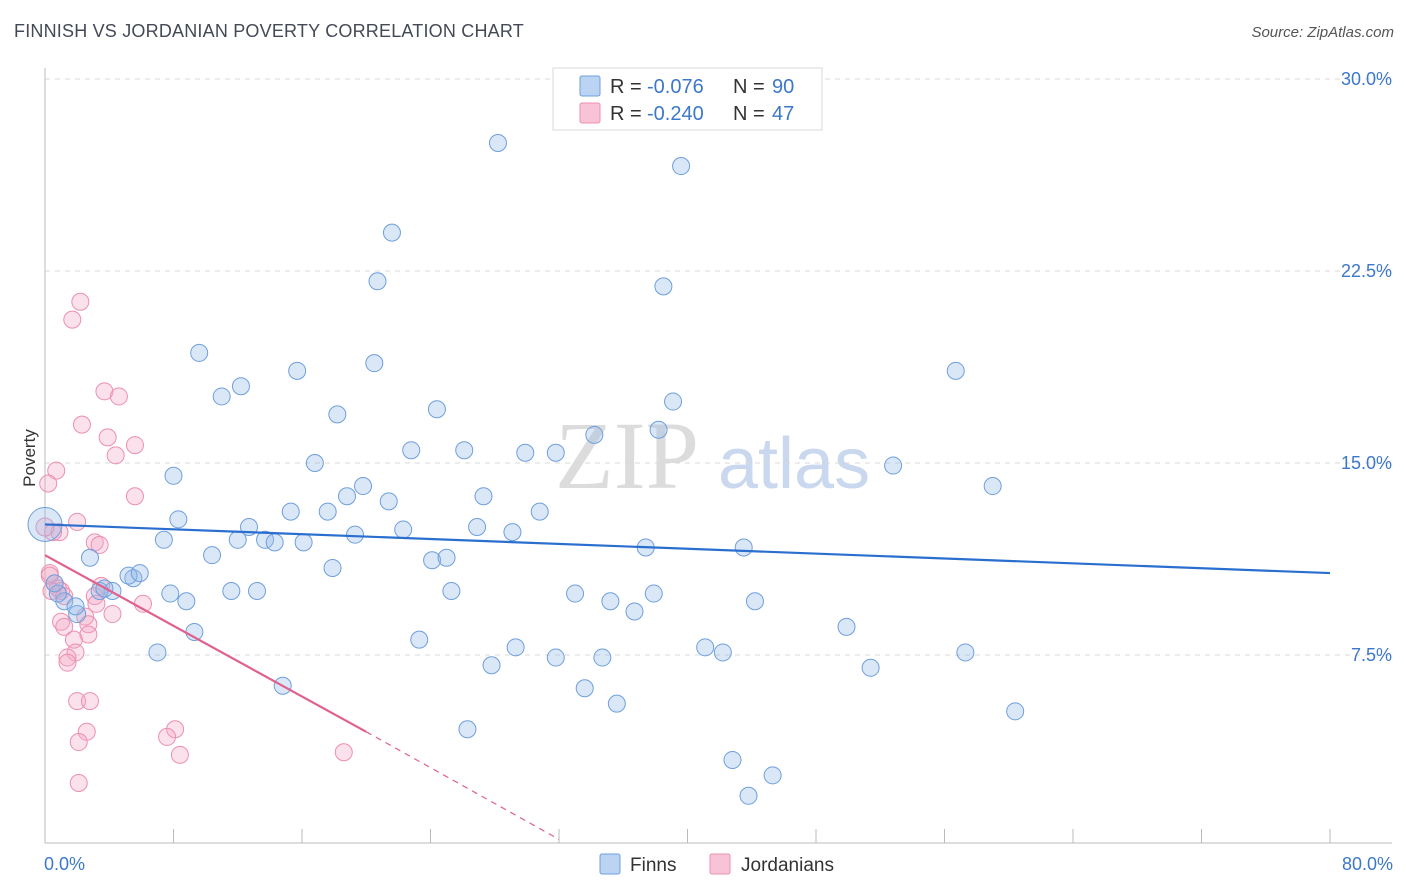 This screenshot has width=1406, height=892. I want to click on bottom-legend-jordanians-swatch, so click(720, 864).